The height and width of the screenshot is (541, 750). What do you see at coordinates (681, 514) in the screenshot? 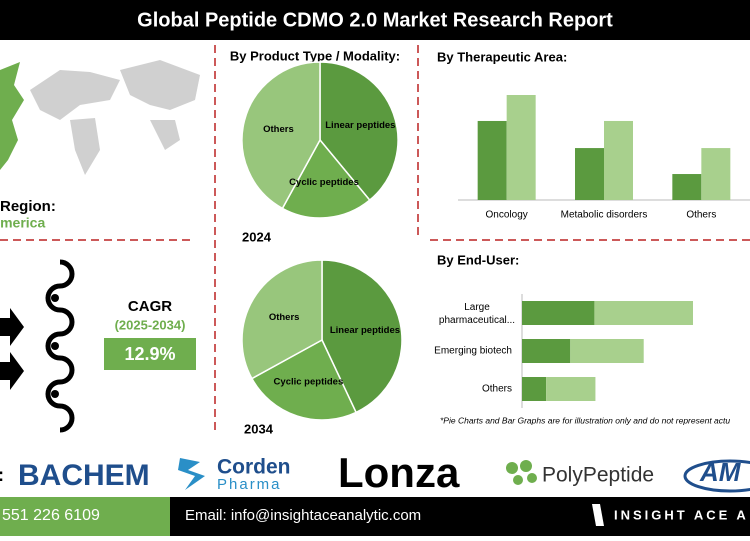
I see `brand: INSIGHT ACE A` at bounding box center [681, 514].